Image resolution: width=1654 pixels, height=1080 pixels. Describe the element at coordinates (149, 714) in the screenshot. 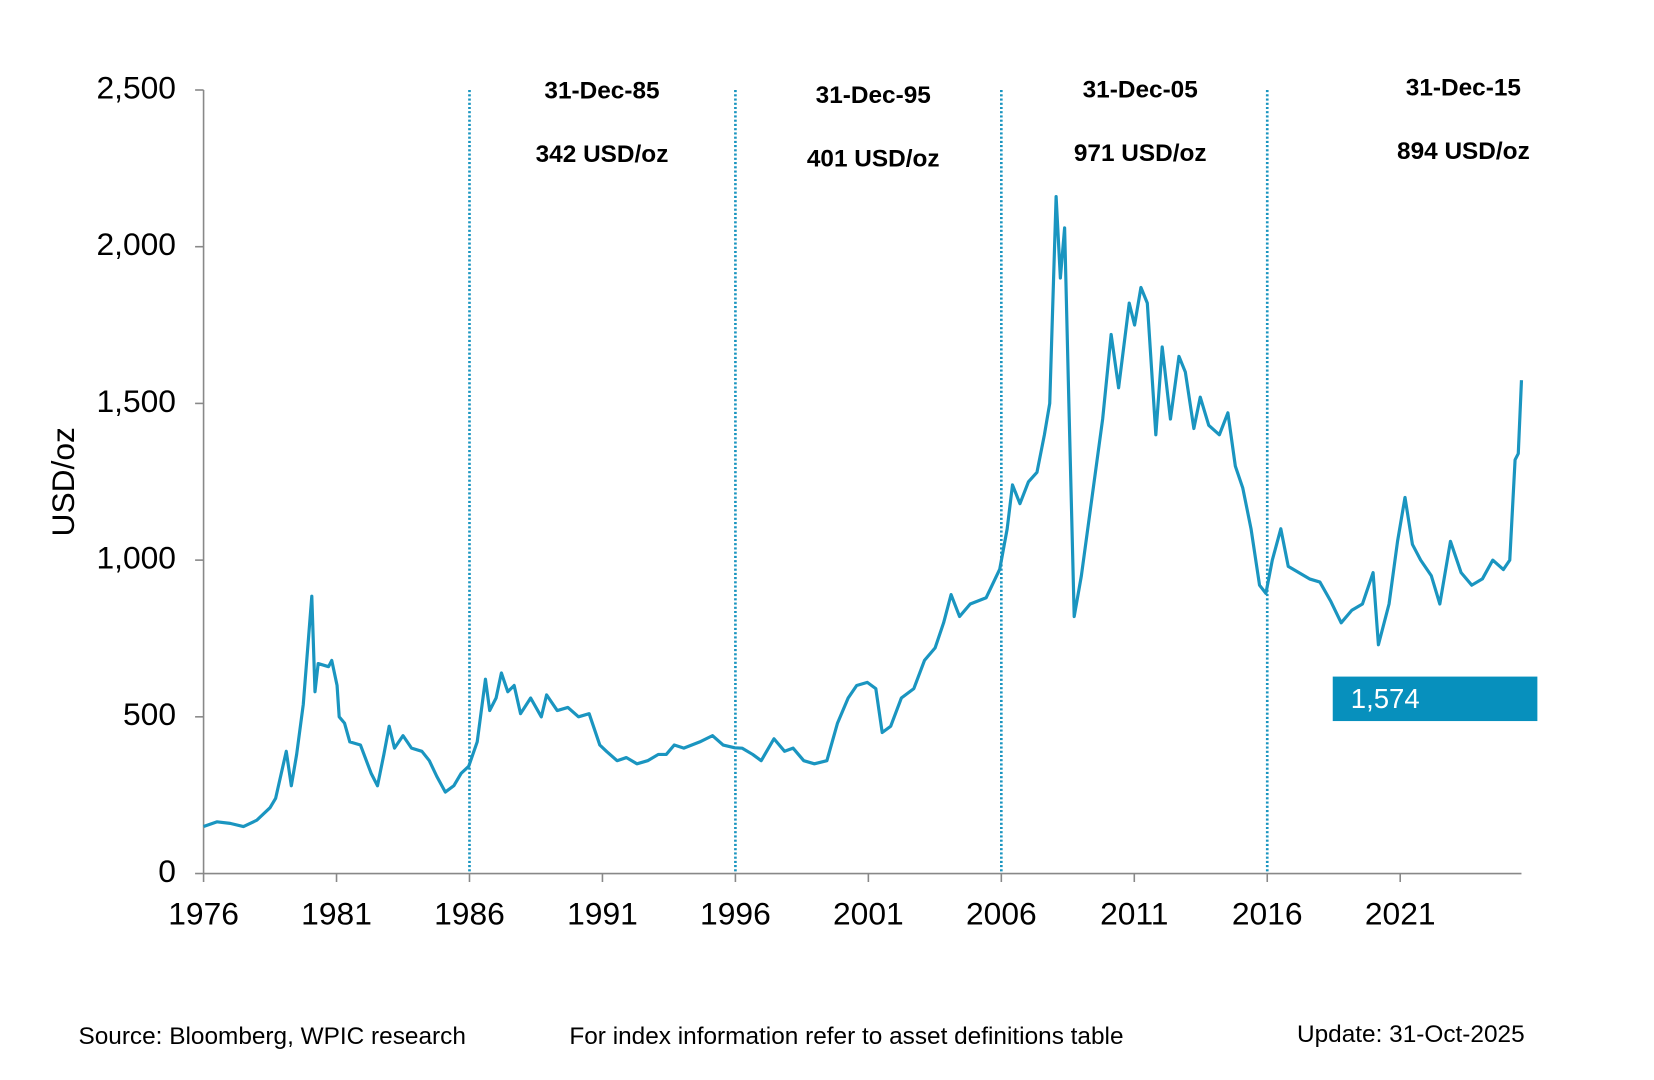

I see `y-tick-label: 500` at that location.